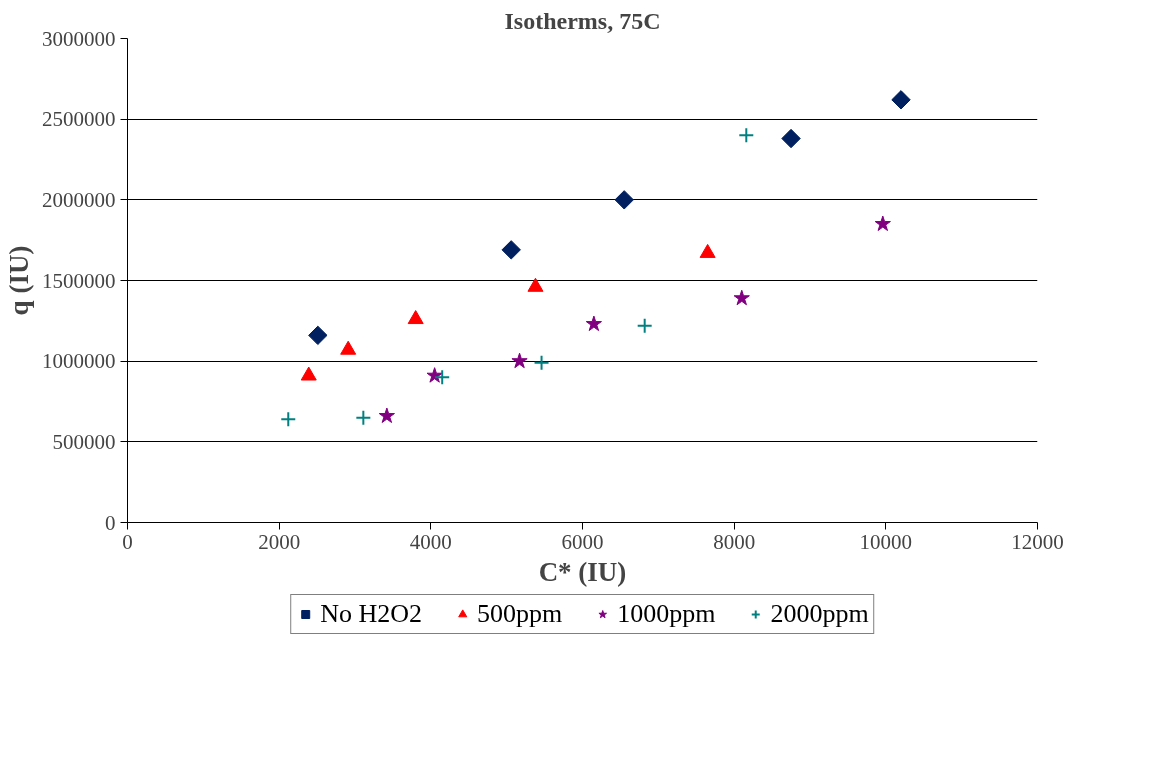  I want to click on x-tick-label: 6000, so click(582, 541).